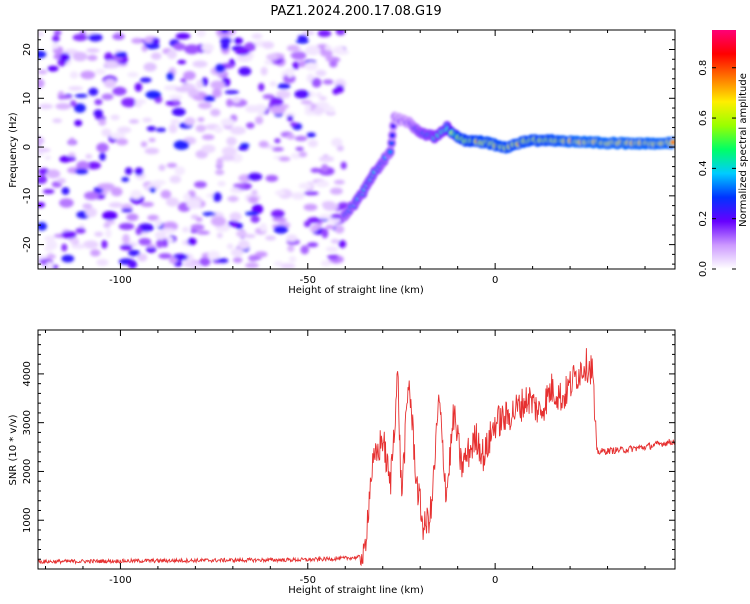 The image size is (750, 604). I want to click on signal-ridge, so click(507, 166).